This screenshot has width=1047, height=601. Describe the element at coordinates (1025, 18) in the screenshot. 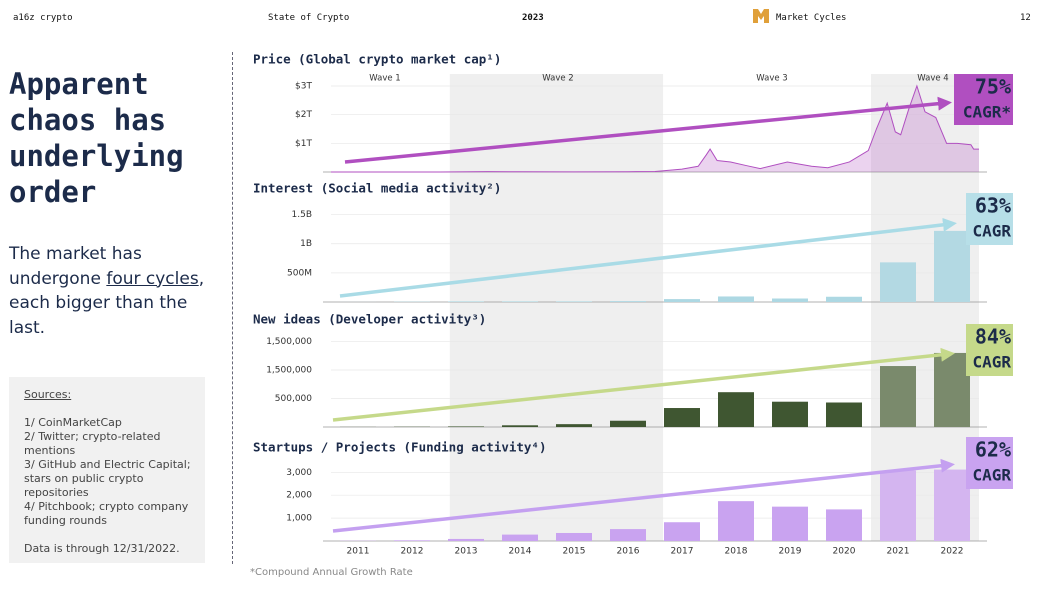

I see `page-number: 12` at that location.